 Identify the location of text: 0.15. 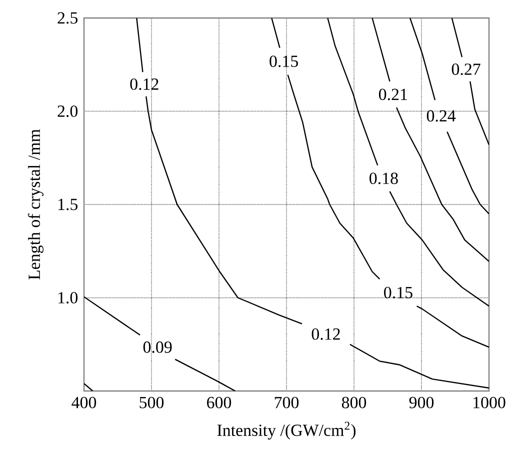
(284, 62).